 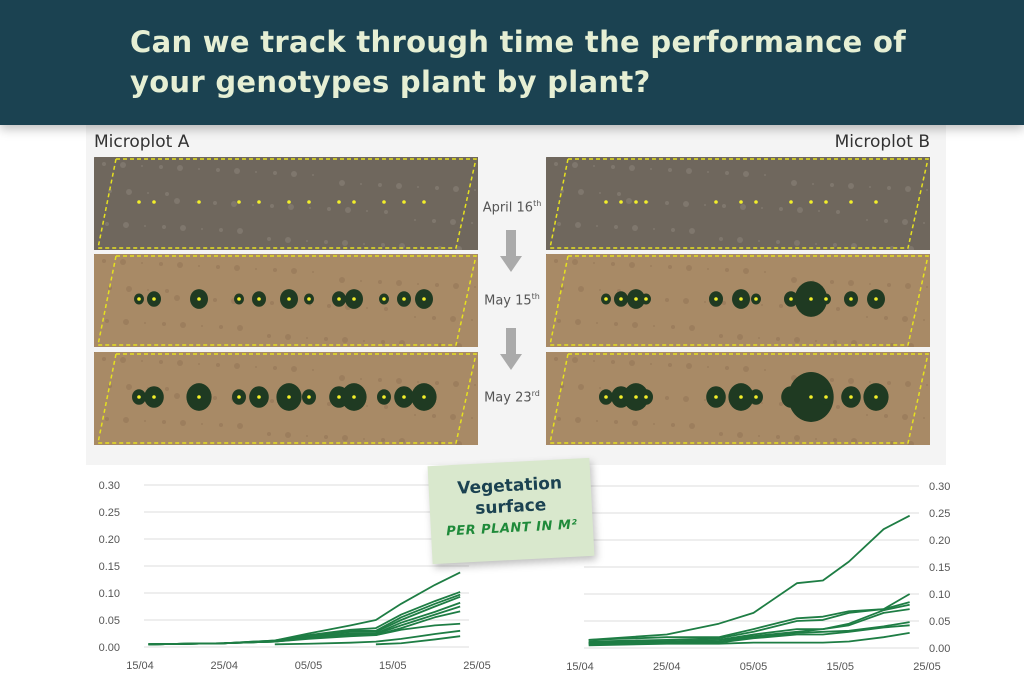 I want to click on x-tick-label: 05/05, so click(x=309, y=666).